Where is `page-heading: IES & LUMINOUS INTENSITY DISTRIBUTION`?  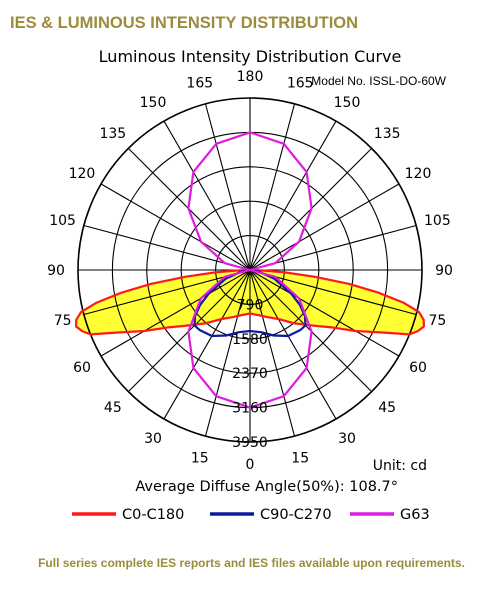 page-heading: IES & LUMINOUS INTENSITY DISTRIBUTION is located at coordinates (184, 23).